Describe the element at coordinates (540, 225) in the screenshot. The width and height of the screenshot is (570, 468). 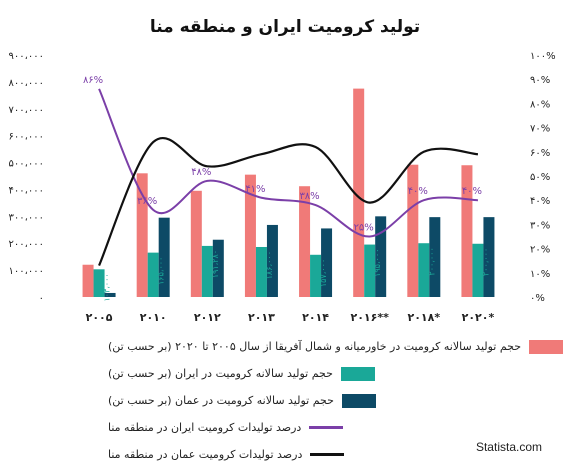
I see `right-tick-label: ۳۰%` at that location.